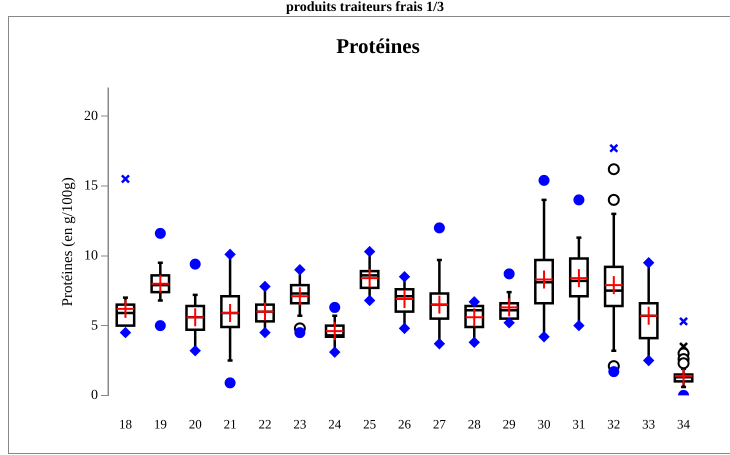 This screenshot has height=455, width=730. Describe the element at coordinates (91, 256) in the screenshot. I see `y-tick-label: 10` at that location.